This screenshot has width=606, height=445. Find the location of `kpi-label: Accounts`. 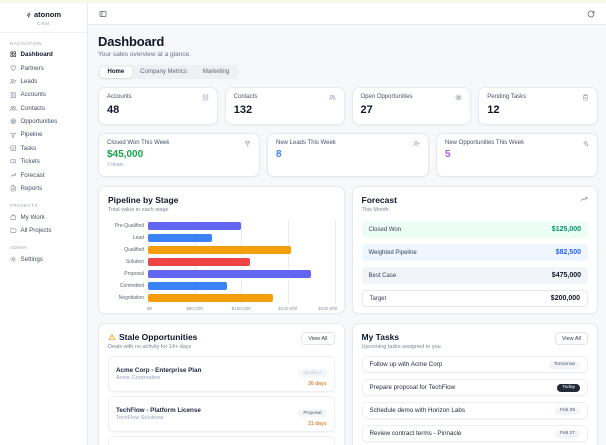

kpi-label: Accounts is located at coordinates (119, 97).